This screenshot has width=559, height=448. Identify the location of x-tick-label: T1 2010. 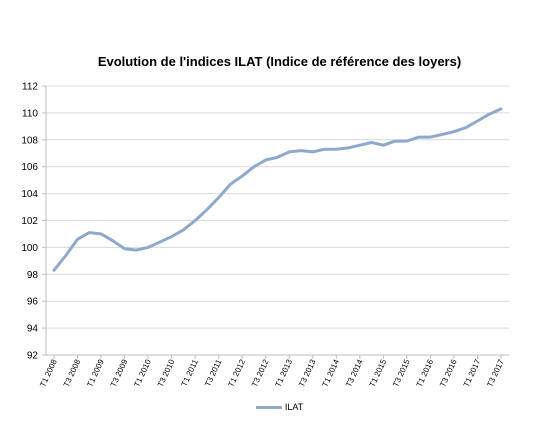
(142, 373).